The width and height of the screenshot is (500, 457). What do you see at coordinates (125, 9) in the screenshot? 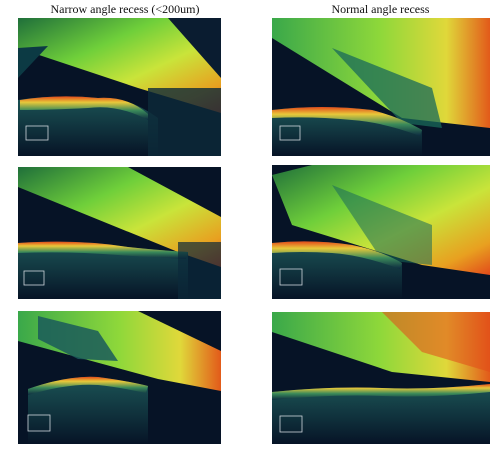
I see `narrow-angle-title: Narrow angle recess (<200um)` at bounding box center [125, 9].